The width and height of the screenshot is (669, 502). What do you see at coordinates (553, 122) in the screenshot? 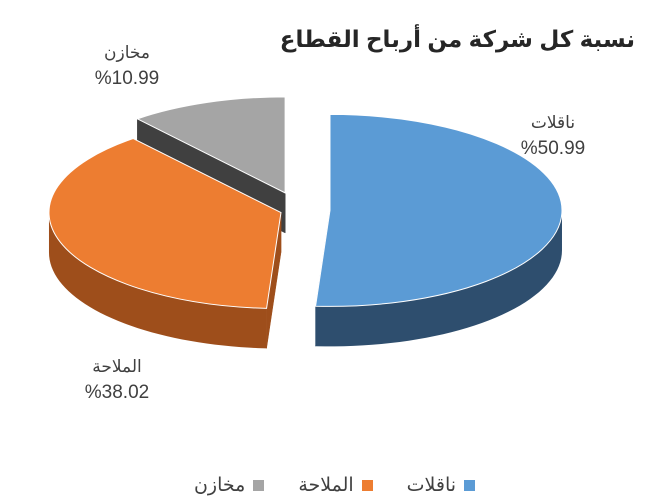
I see `data-label-name: ناقلات` at bounding box center [553, 122].